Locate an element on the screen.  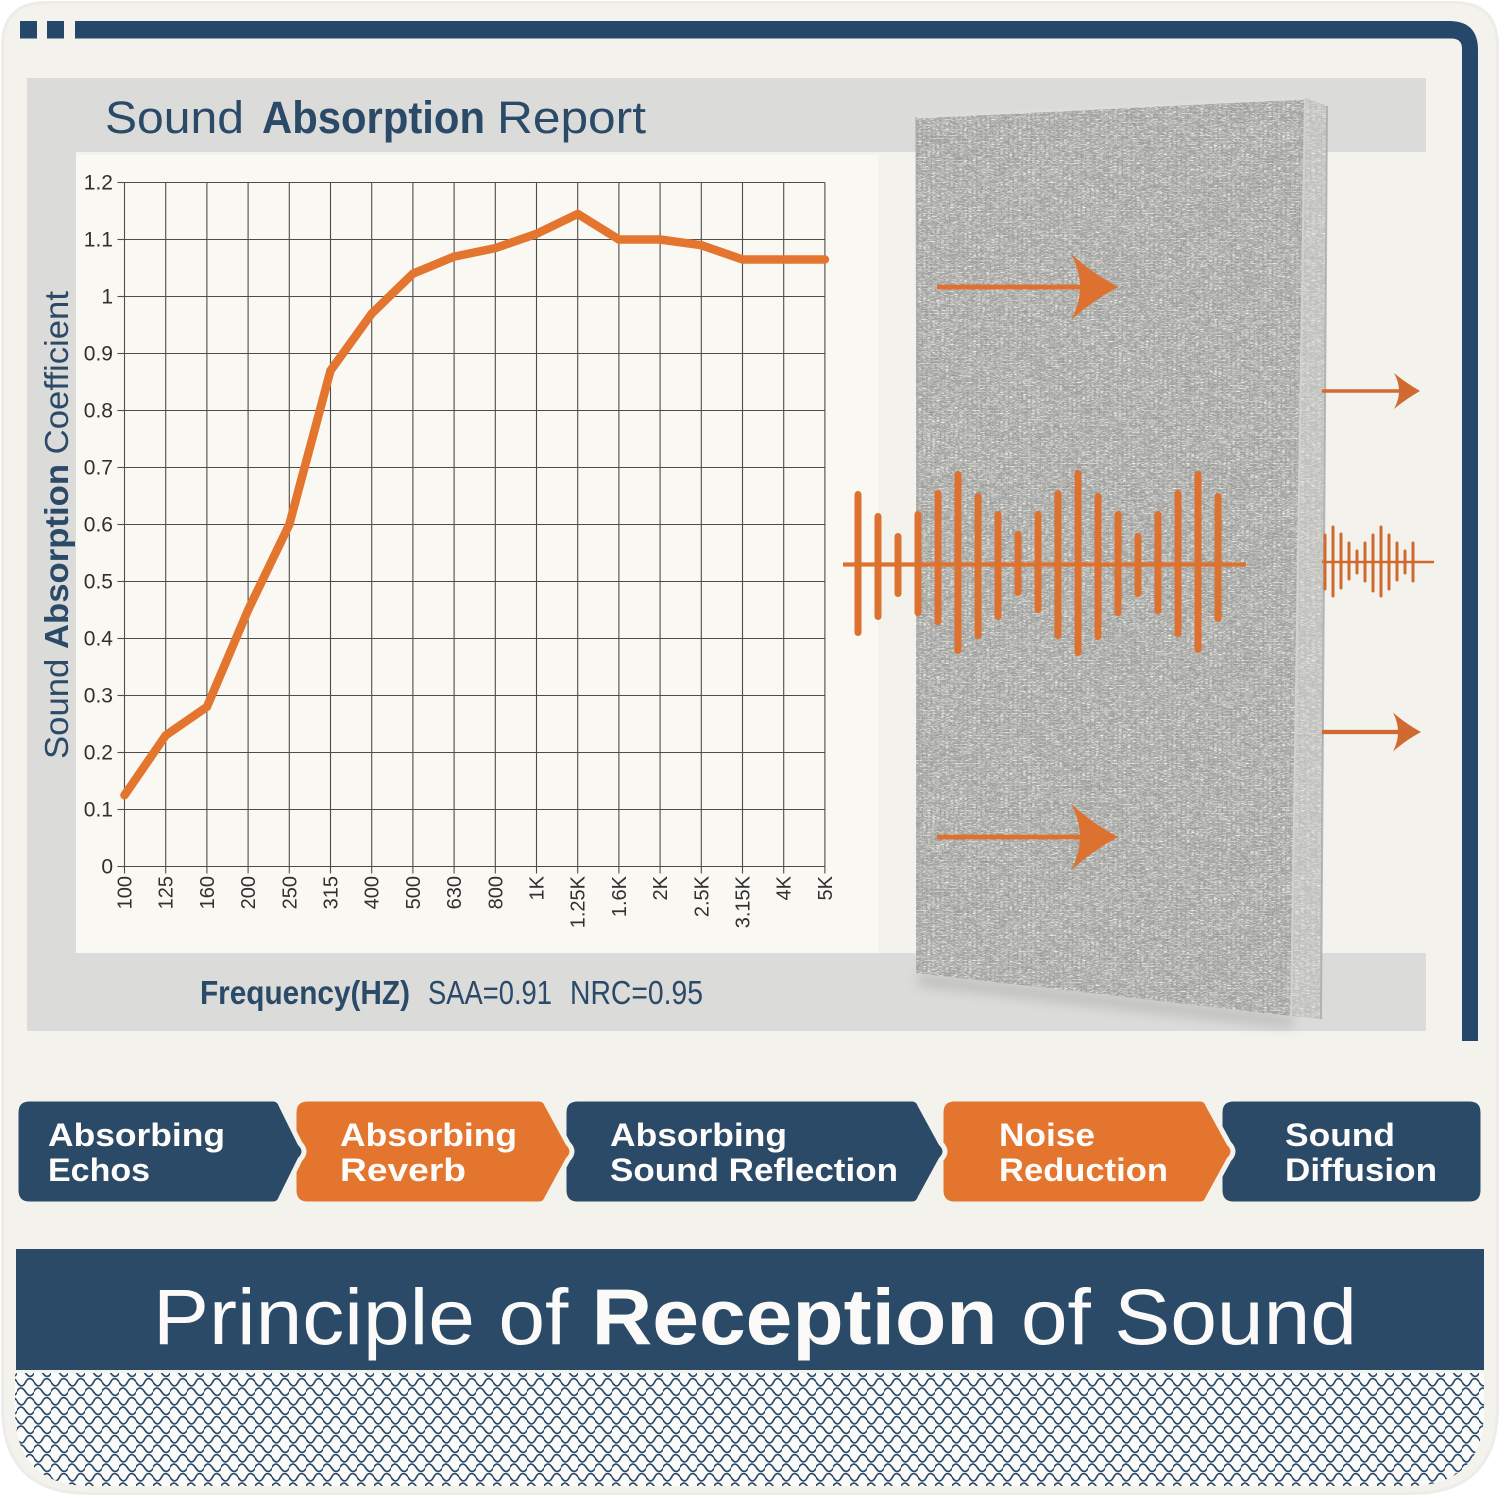
svg-text: Report is located at coordinates (572, 117).